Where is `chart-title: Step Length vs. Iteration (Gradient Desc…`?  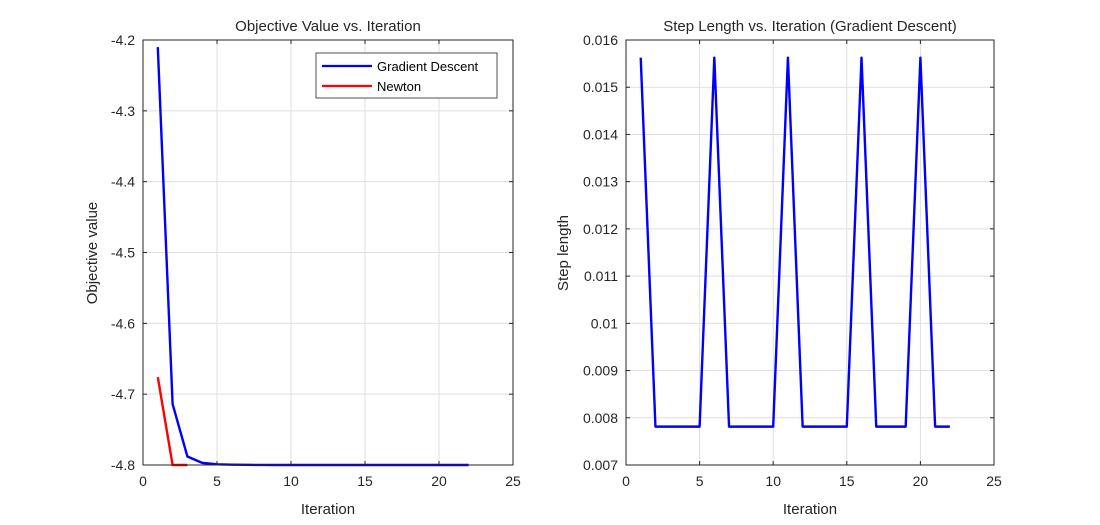
chart-title: Step Length vs. Iteration (Gradient Desc… is located at coordinates (810, 26).